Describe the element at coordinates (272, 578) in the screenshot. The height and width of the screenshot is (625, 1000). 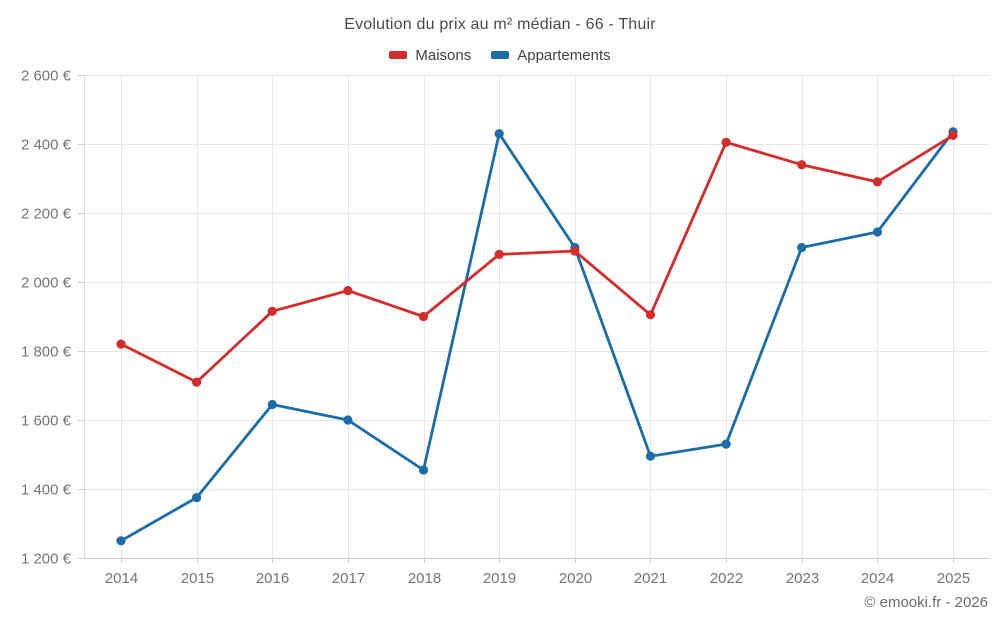
I see `svg-text: 2016` at that location.